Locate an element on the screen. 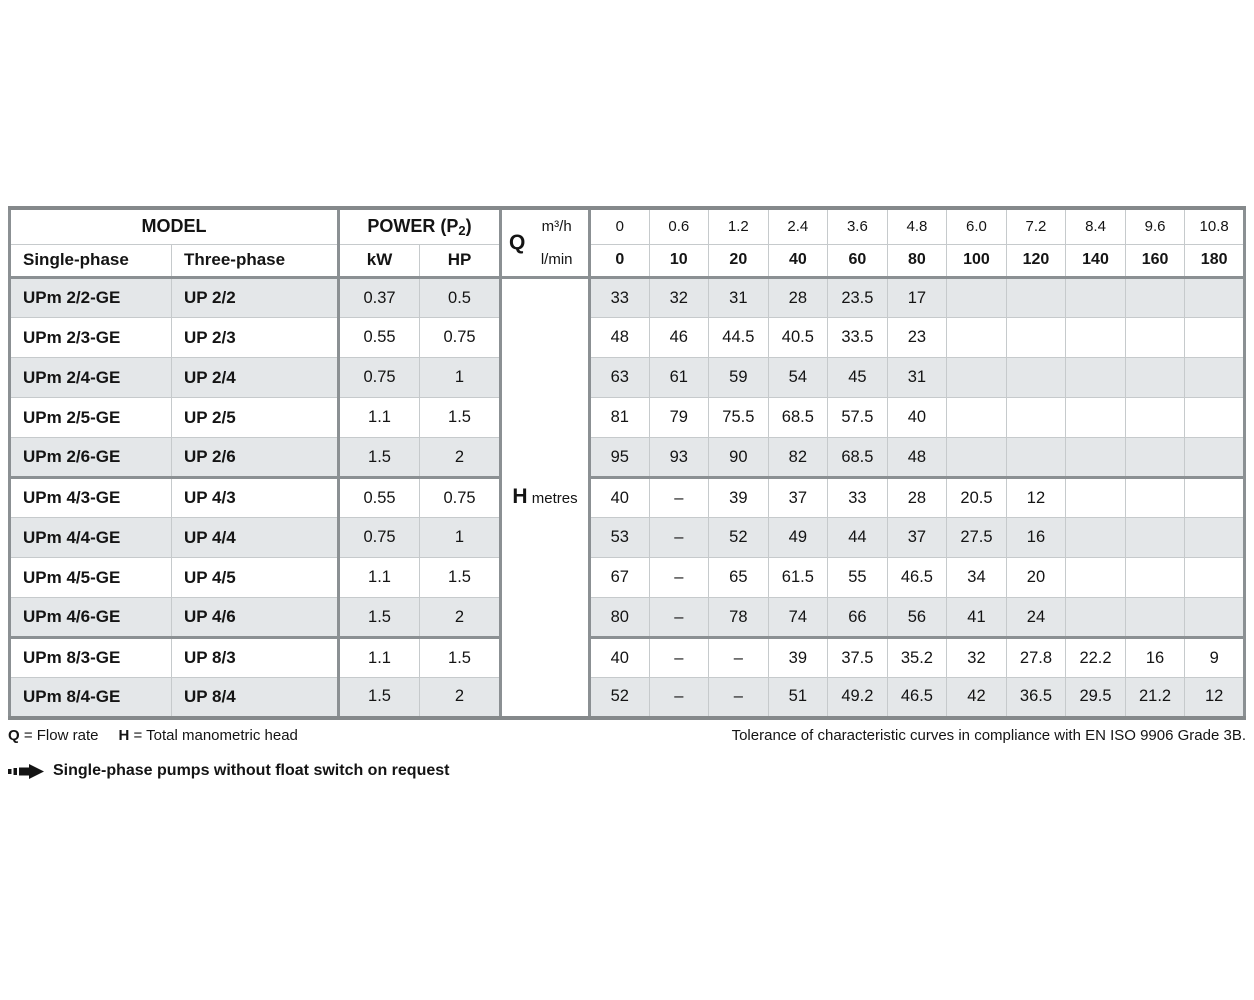 This screenshot has width=1254, height=1000. head-value-cell: 75.5 is located at coordinates (738, 417).